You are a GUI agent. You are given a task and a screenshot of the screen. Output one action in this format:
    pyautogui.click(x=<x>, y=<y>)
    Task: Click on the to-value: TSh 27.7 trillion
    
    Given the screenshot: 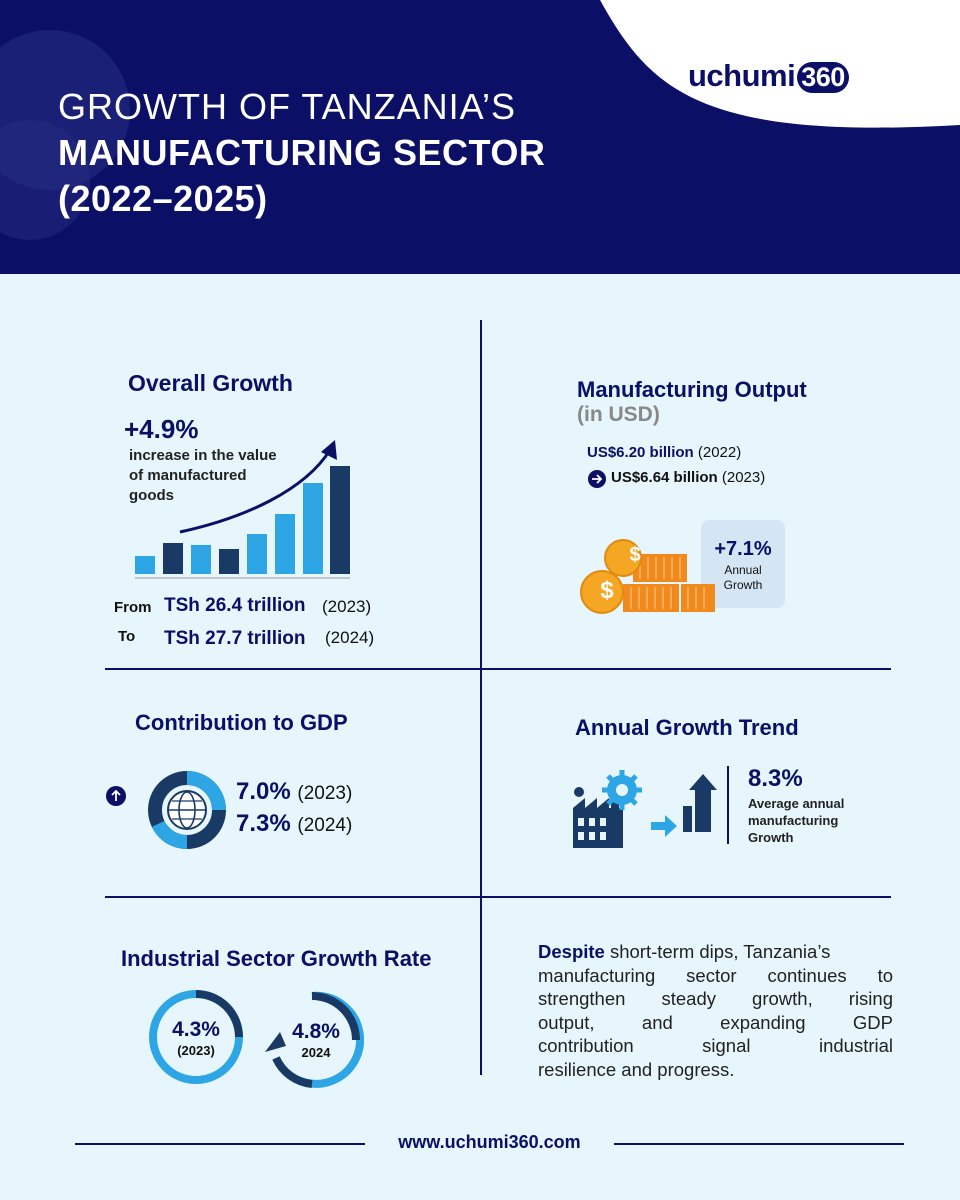 What is the action you would take?
    pyautogui.click(x=235, y=638)
    